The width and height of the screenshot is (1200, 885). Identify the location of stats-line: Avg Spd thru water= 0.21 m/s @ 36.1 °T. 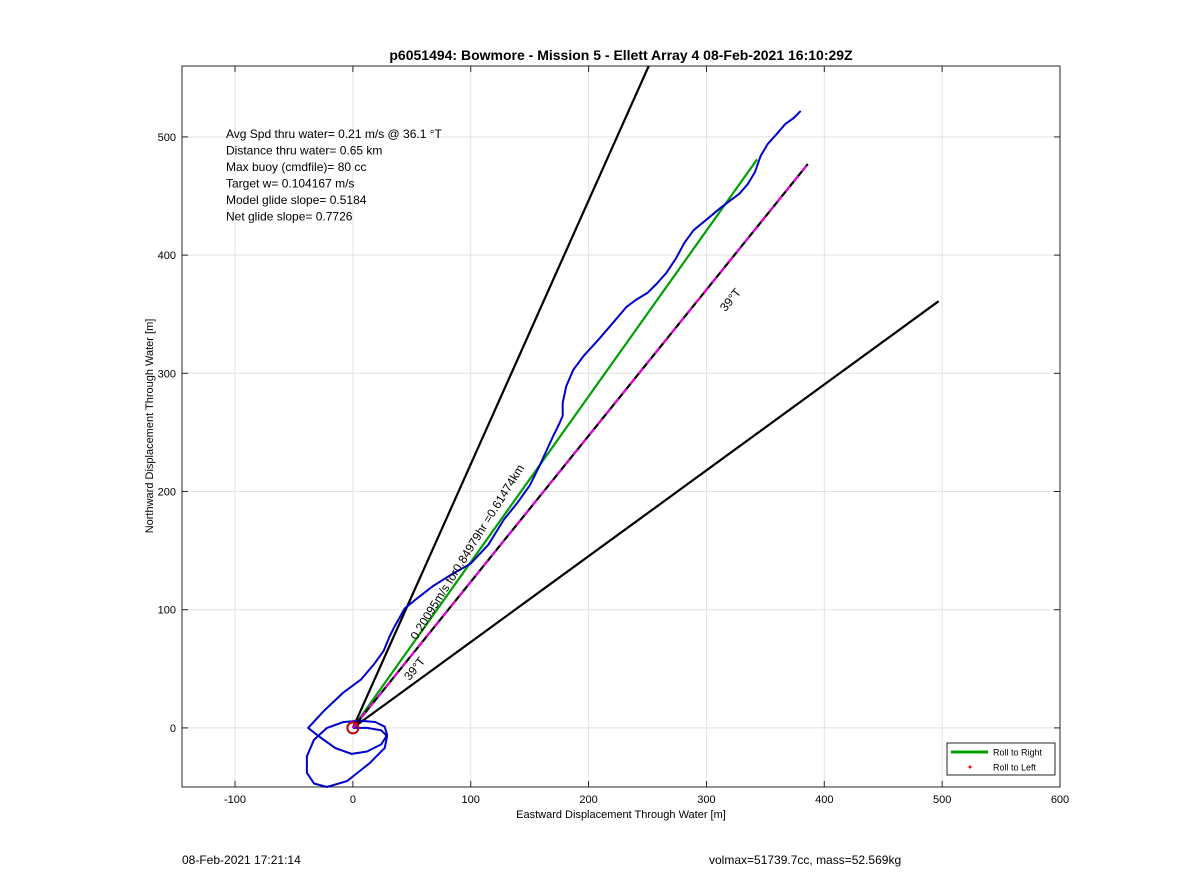
(334, 134).